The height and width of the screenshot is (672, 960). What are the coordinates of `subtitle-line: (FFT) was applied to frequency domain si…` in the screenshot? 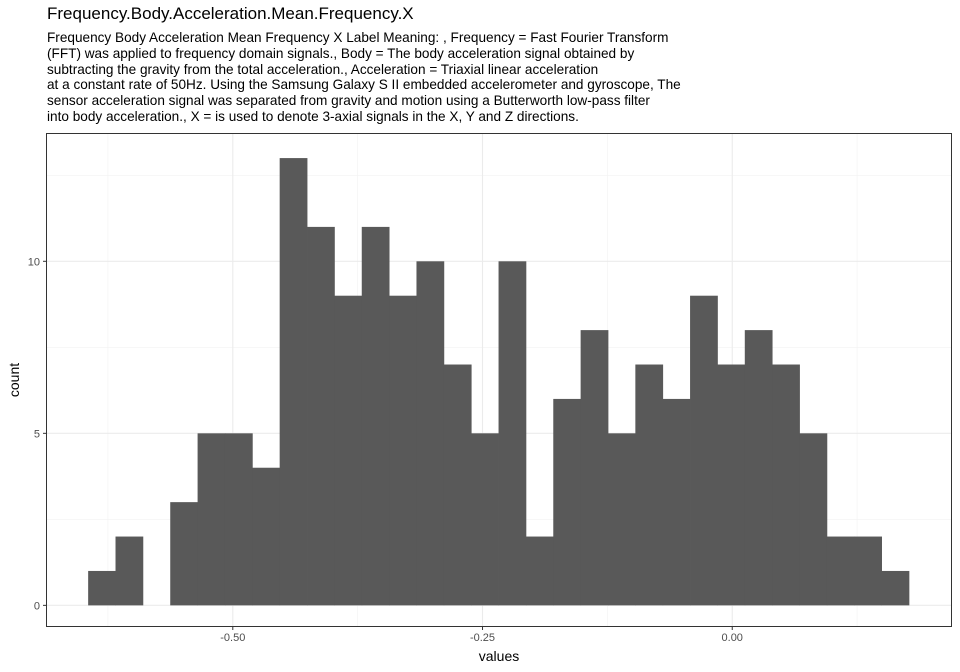 It's located at (341, 53).